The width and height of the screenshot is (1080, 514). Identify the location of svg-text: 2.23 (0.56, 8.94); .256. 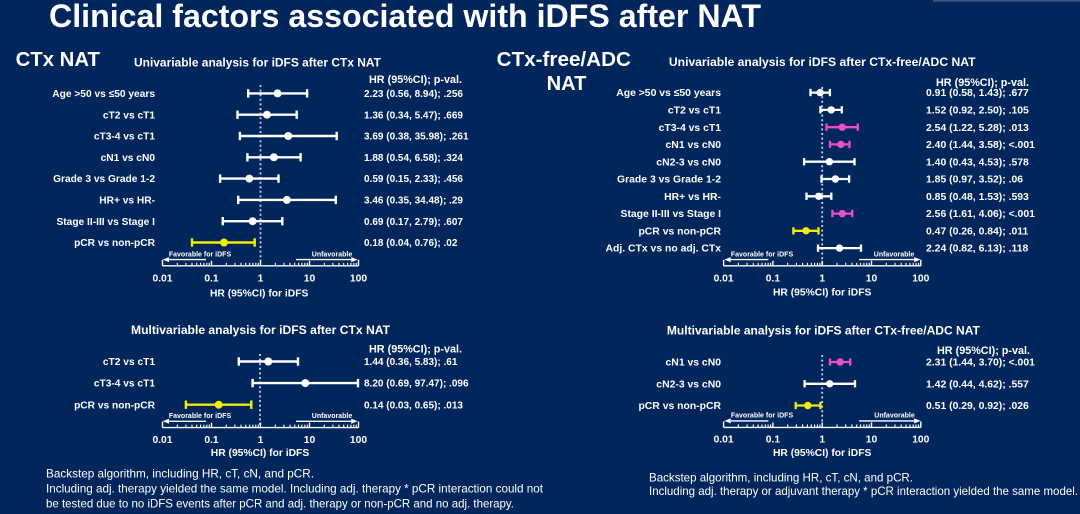
(413, 94).